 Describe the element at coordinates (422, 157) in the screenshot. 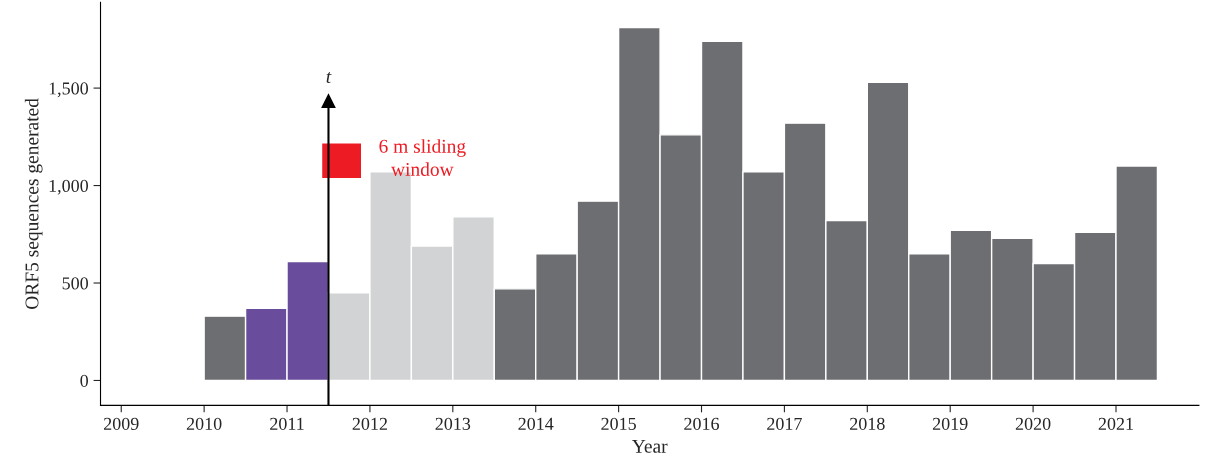

I see `annotation: 6 m sliding window` at that location.